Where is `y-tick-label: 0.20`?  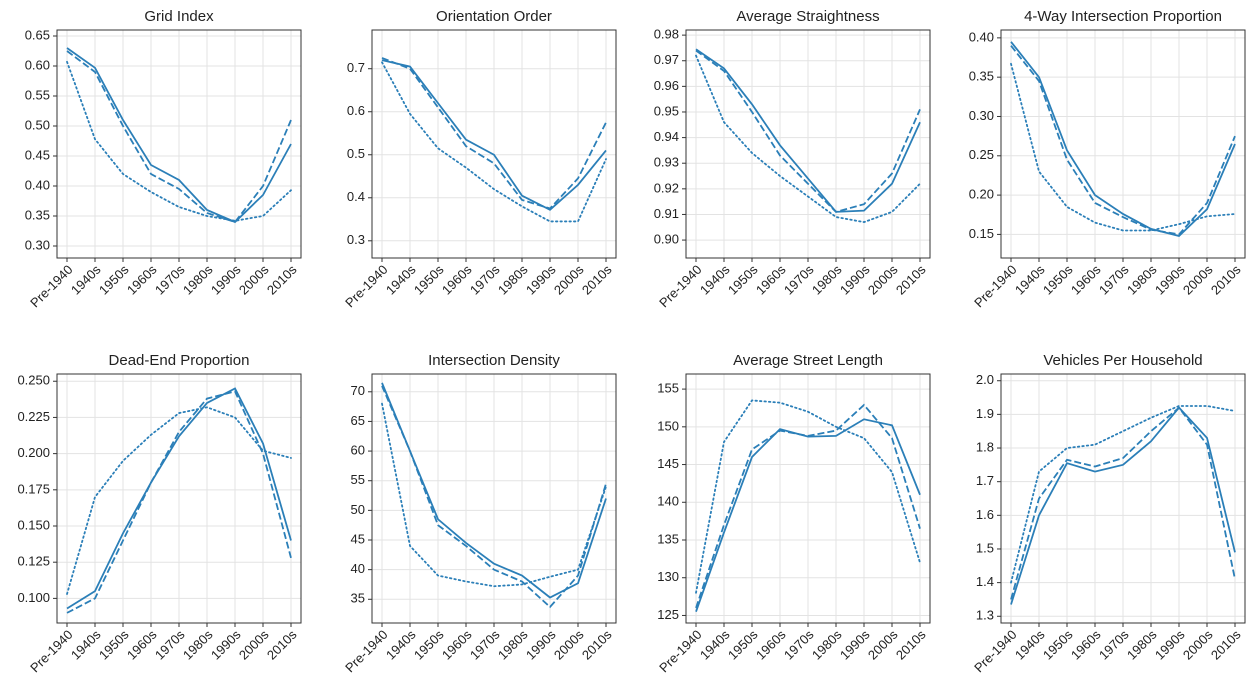 y-tick-label: 0.20 is located at coordinates (981, 194).